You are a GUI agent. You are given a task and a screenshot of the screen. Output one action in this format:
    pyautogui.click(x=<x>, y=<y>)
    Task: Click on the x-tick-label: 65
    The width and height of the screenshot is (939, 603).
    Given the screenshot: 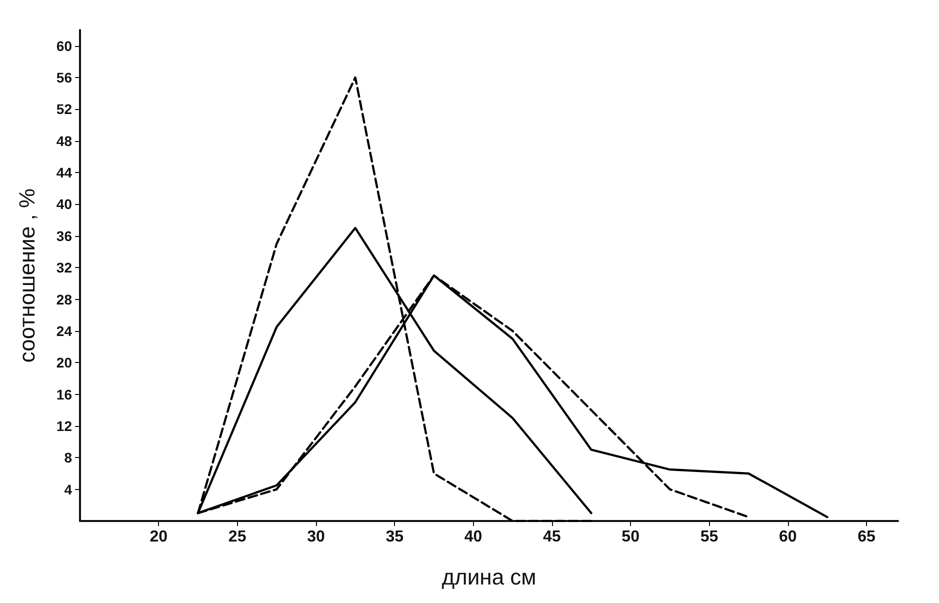 What is the action you would take?
    pyautogui.click(x=867, y=537)
    